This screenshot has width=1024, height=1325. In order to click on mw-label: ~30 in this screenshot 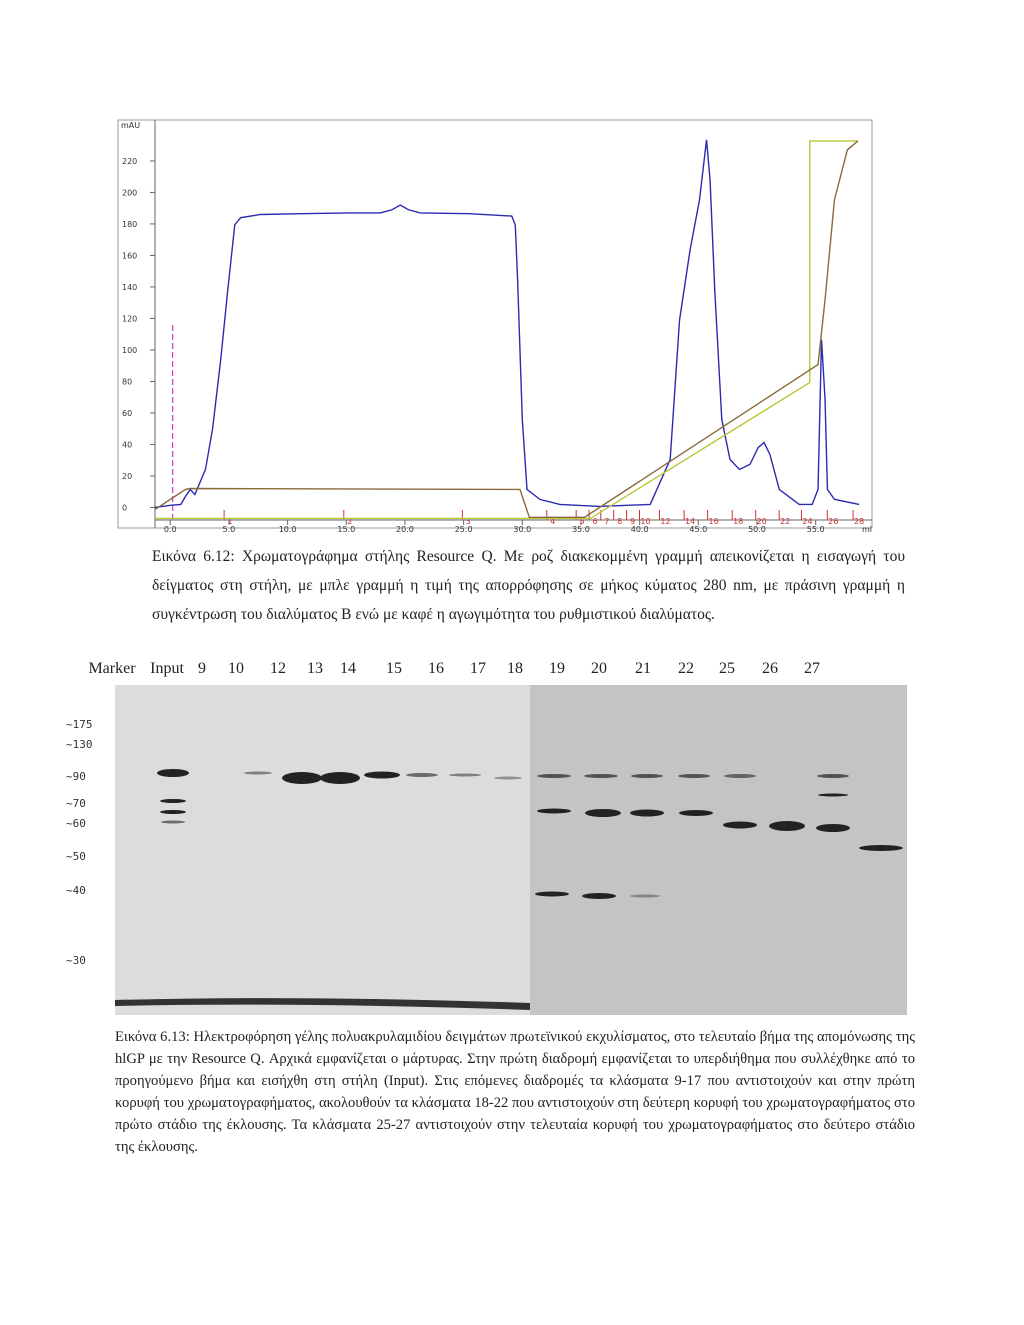, I will do `click(76, 960)`.